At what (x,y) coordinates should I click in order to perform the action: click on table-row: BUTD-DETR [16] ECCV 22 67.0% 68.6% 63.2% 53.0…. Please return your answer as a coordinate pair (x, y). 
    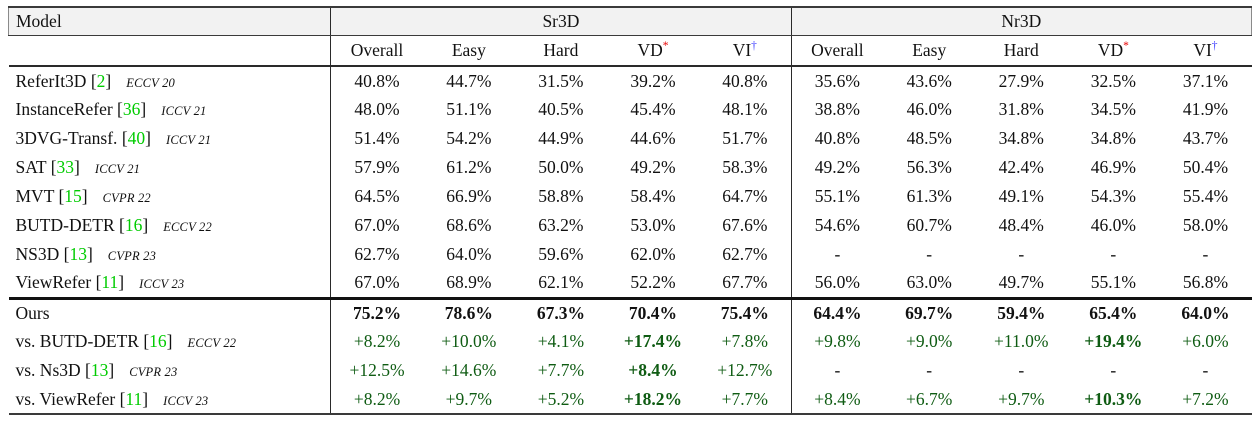
    Looking at the image, I should click on (630, 225).